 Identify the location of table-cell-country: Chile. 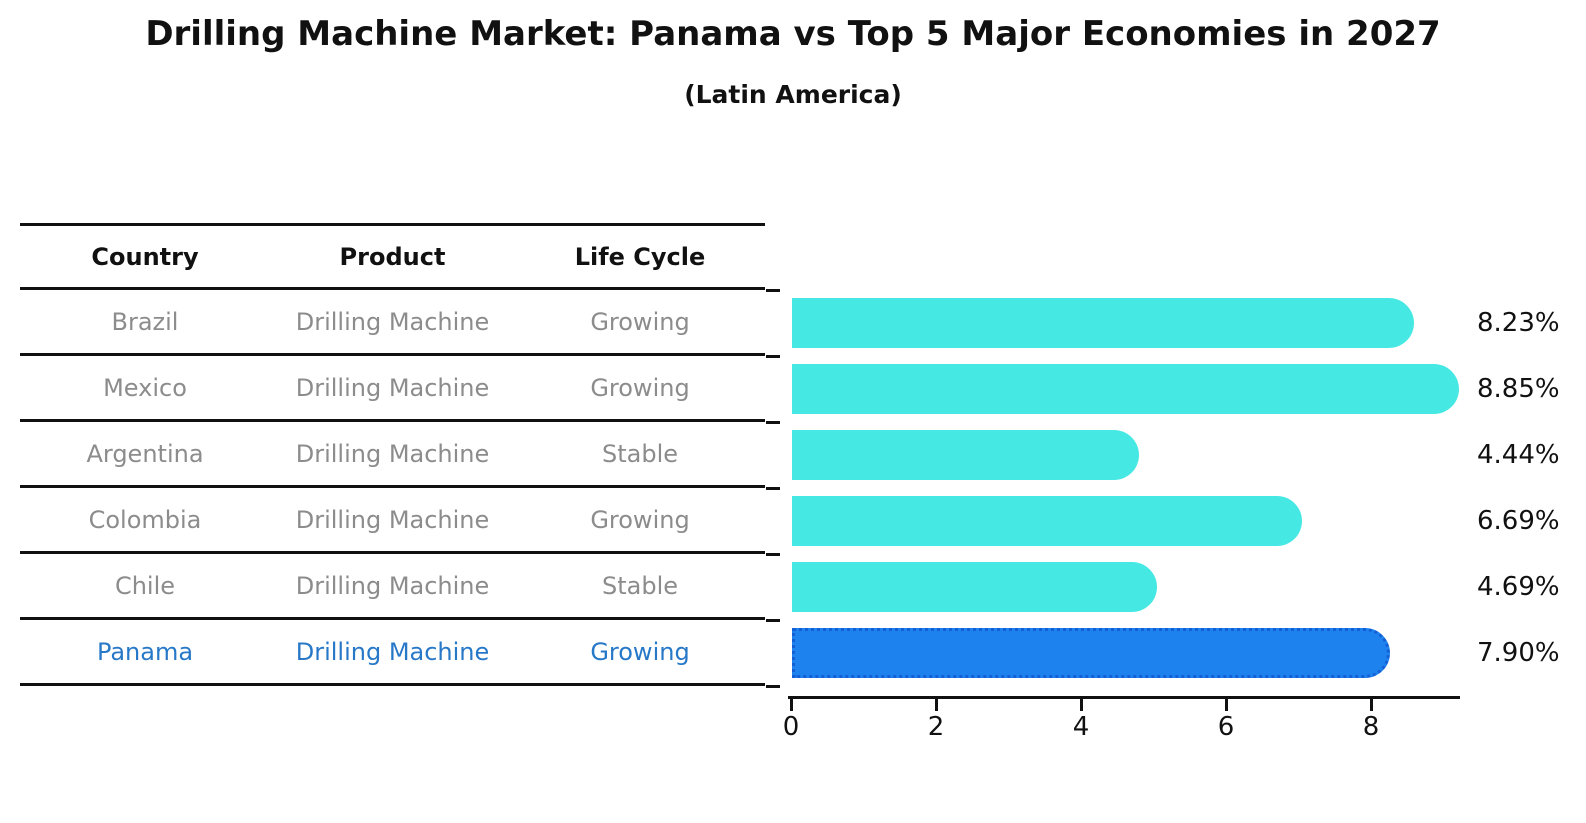
(145, 585).